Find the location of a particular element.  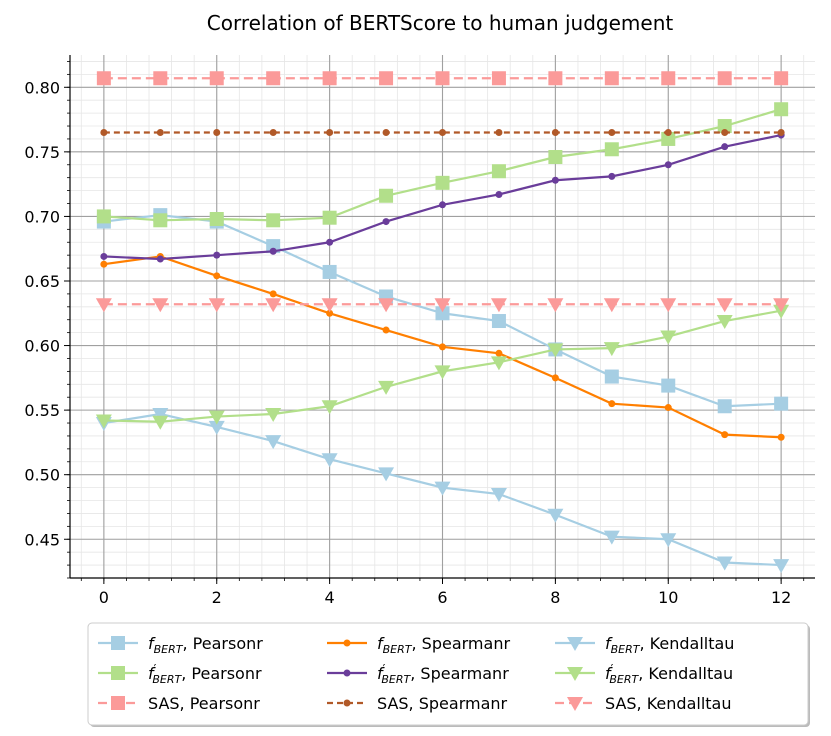

x-tick-label: 6 is located at coordinates (442, 597).